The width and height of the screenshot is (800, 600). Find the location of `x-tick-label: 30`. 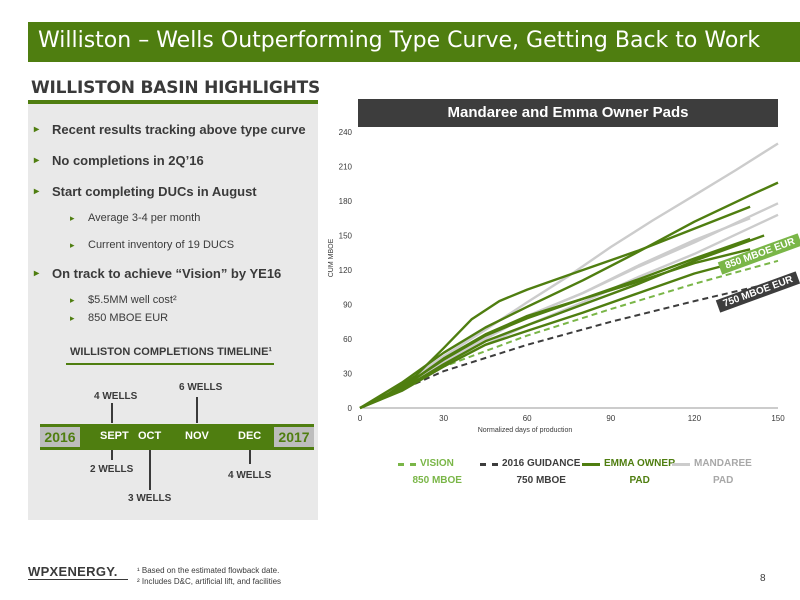

x-tick-label: 30 is located at coordinates (443, 418).